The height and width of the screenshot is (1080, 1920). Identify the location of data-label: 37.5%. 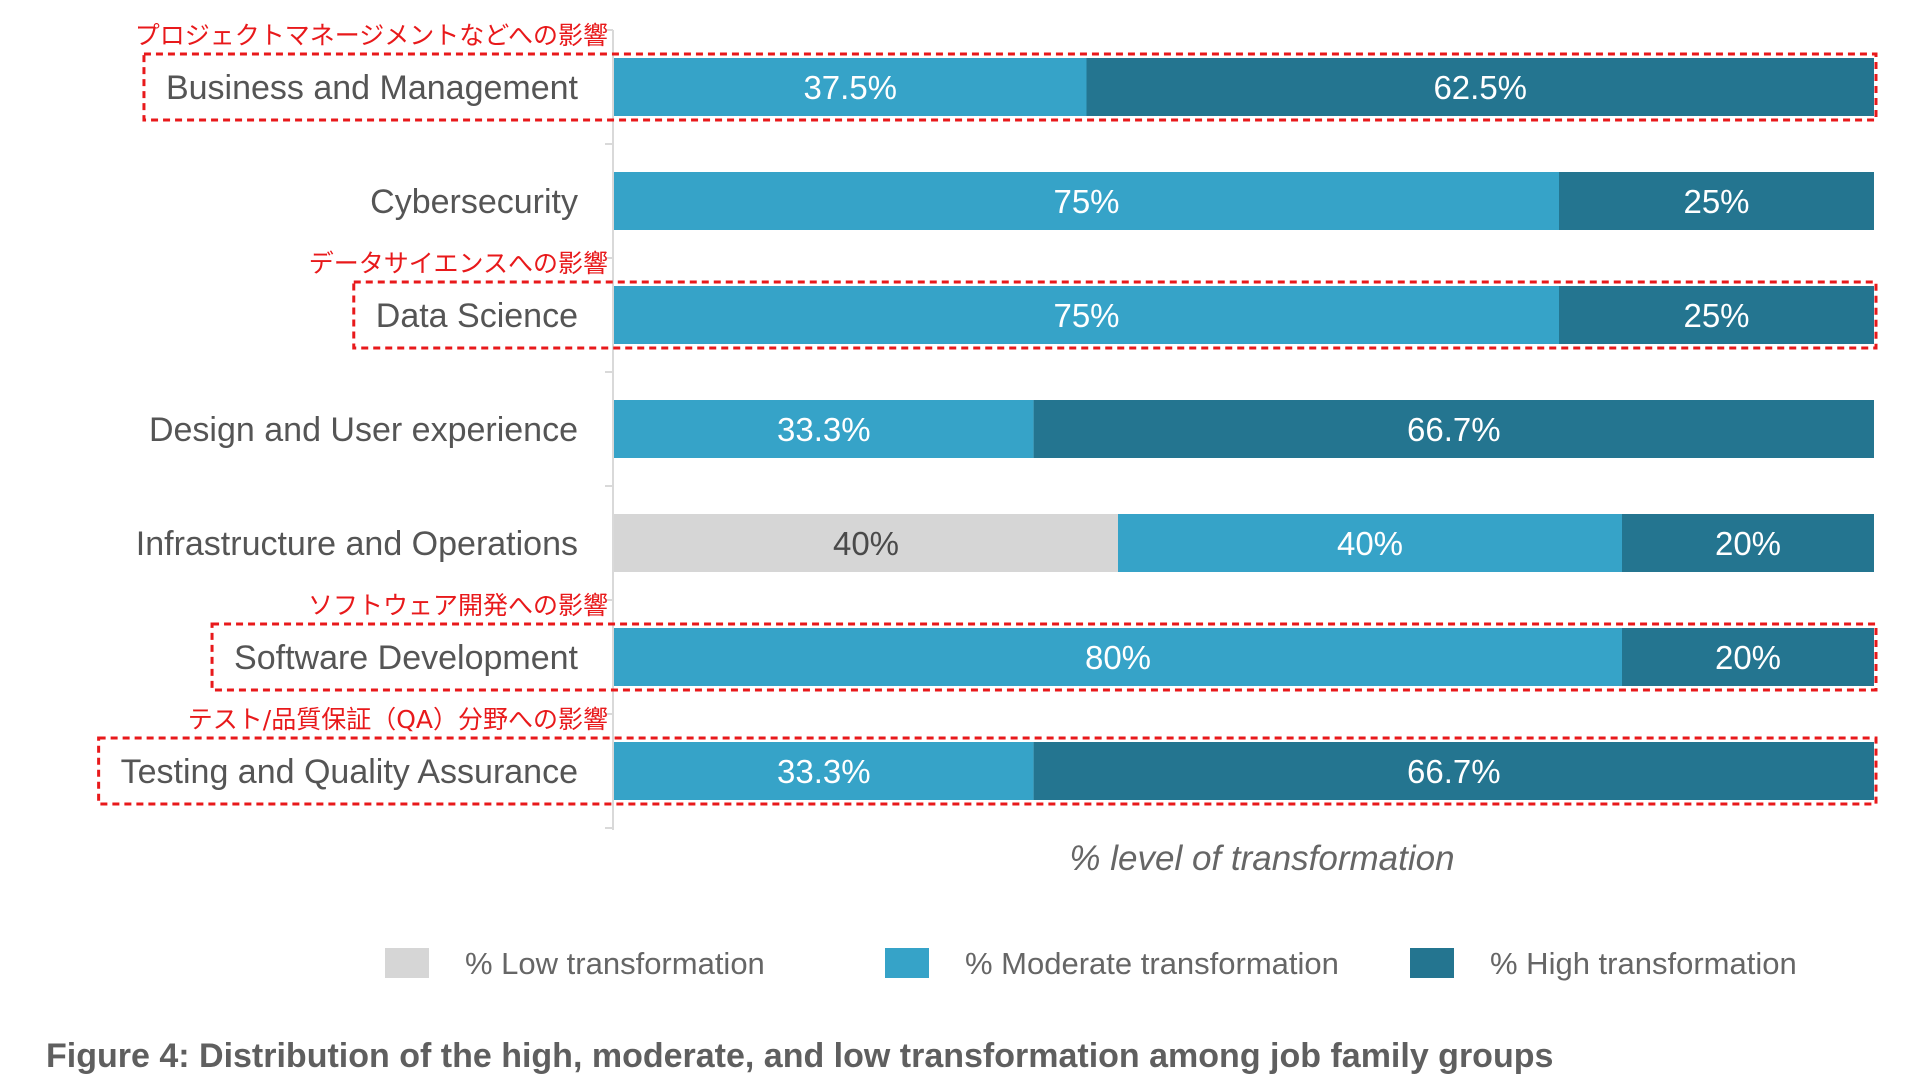
(850, 87).